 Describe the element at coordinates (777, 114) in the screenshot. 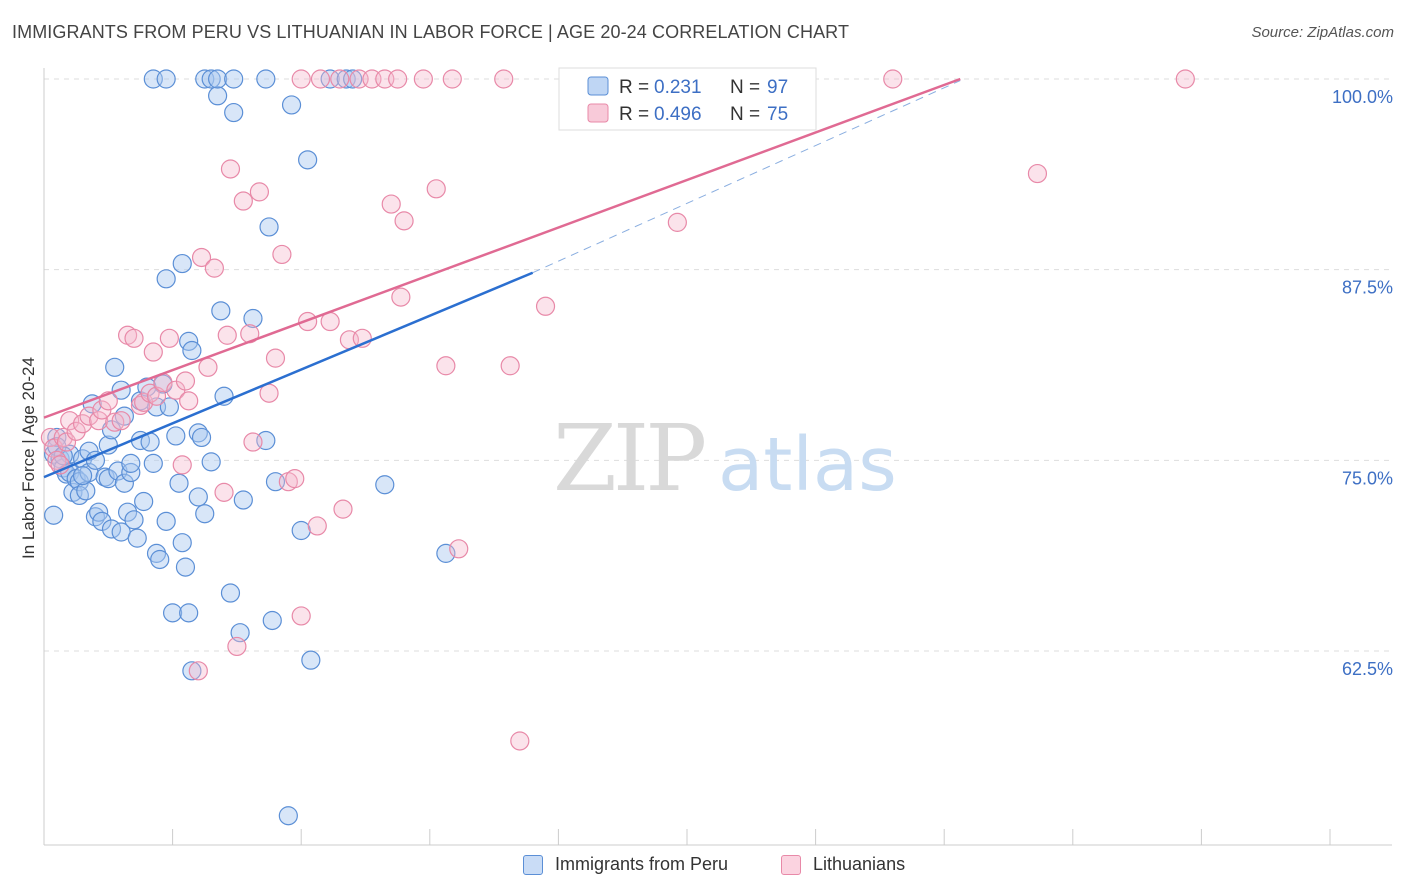

I see `legend-lith-n-value: 75` at that location.